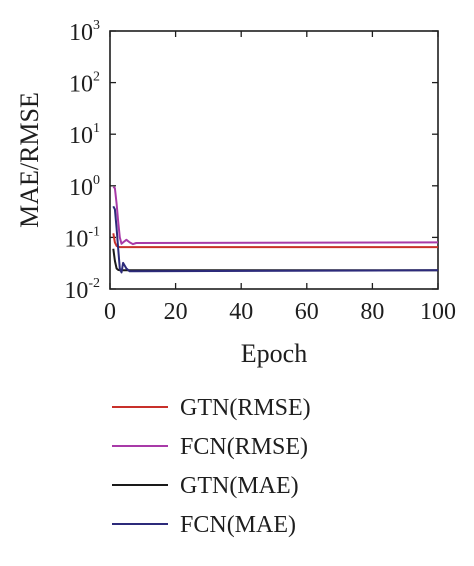 This screenshot has height=566, width=474. I want to click on y-tick-label: 10⁰, so click(84, 187).